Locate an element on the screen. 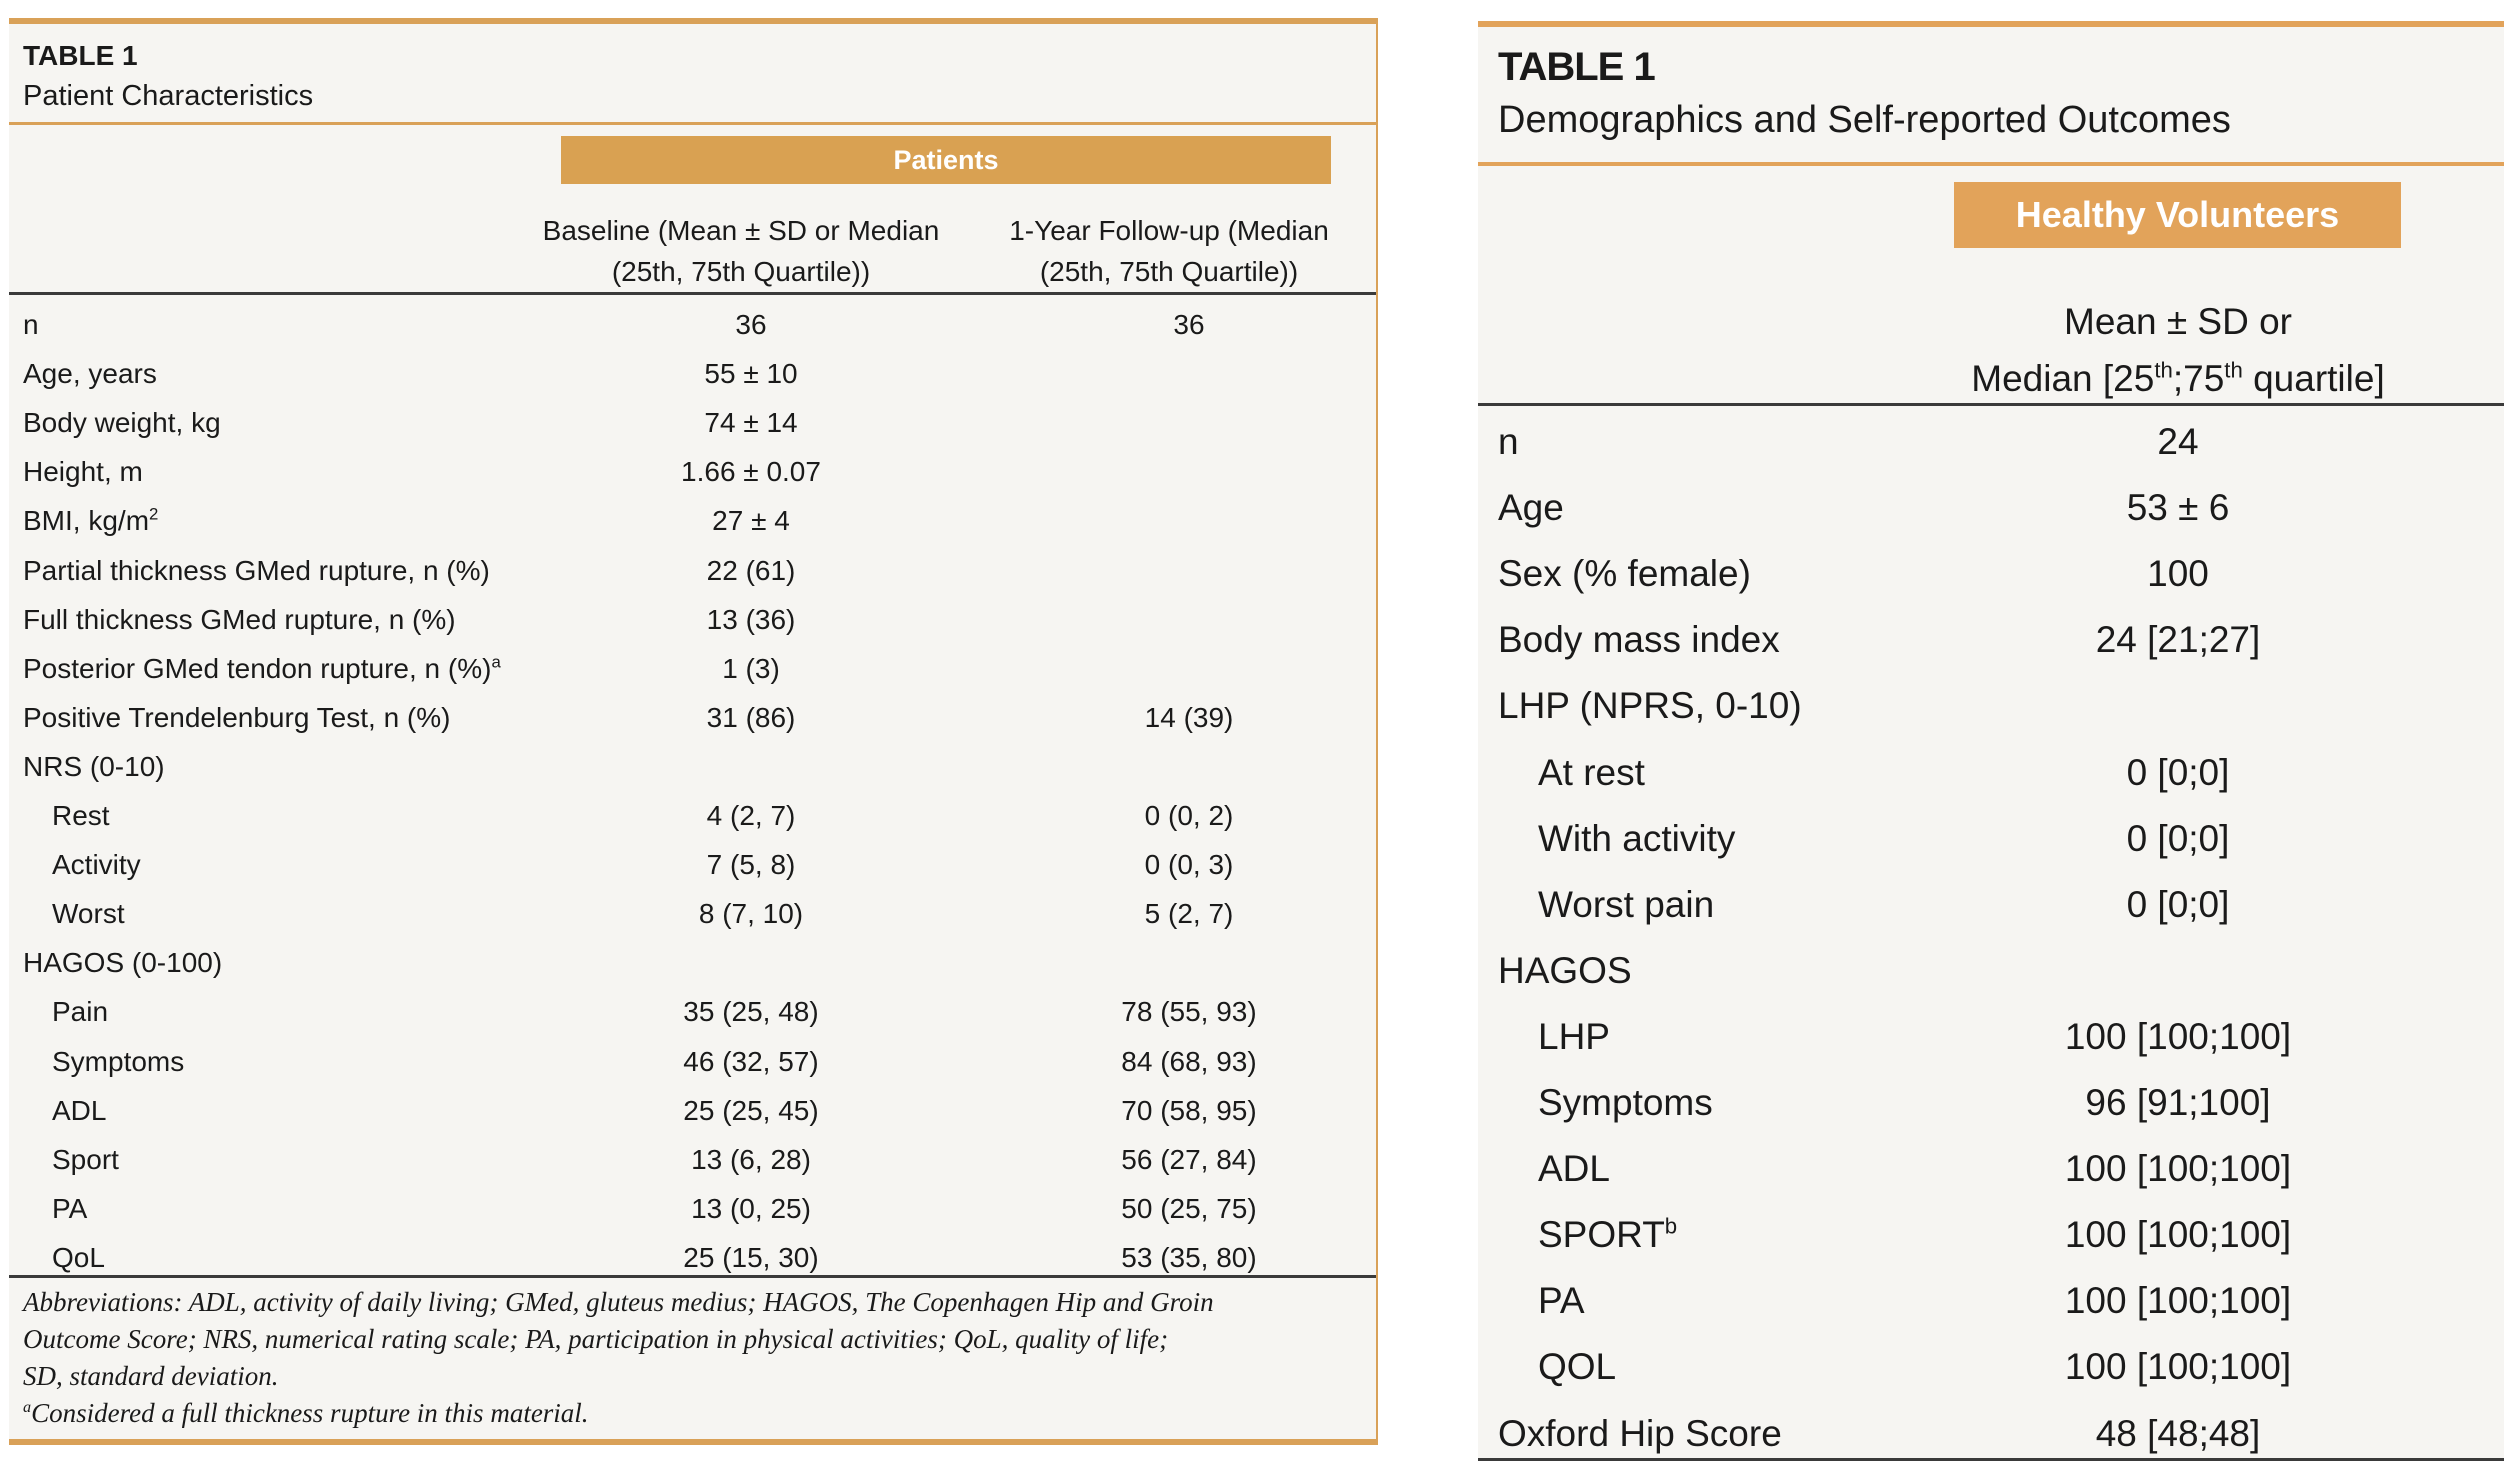 The image size is (2510, 1474). table-row: Worst pain 0 [0;0] is located at coordinates (1991, 905).